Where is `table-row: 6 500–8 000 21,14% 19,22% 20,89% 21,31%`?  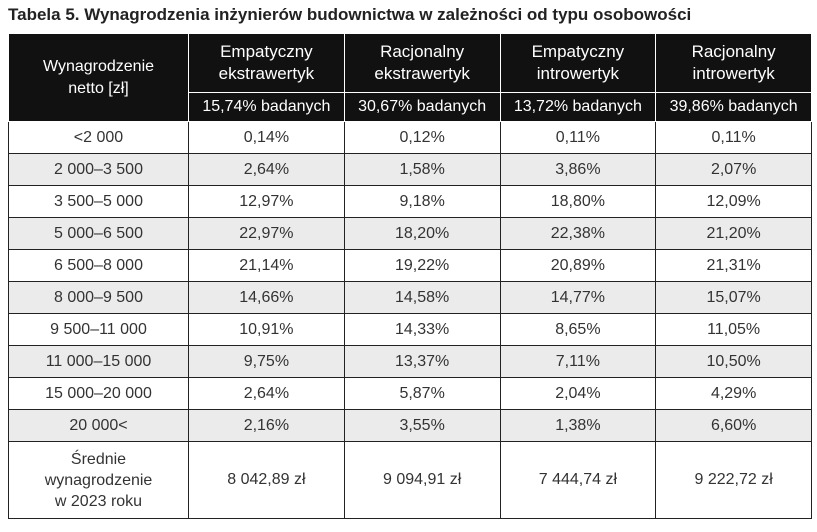
table-row: 6 500–8 000 21,14% 19,22% 20,89% 21,31% is located at coordinates (410, 265).